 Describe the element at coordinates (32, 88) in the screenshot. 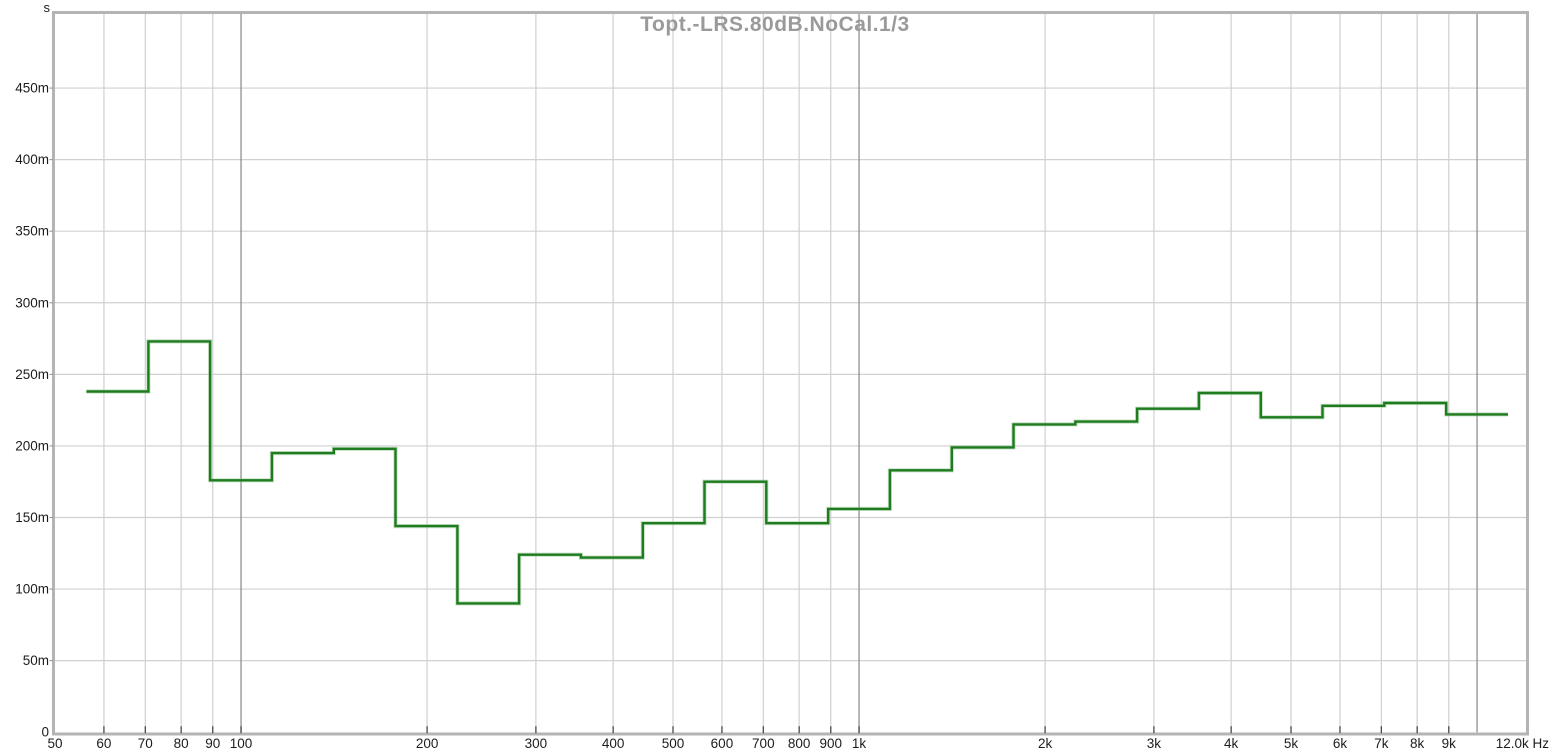

I see `y-tick-label: 450m` at that location.